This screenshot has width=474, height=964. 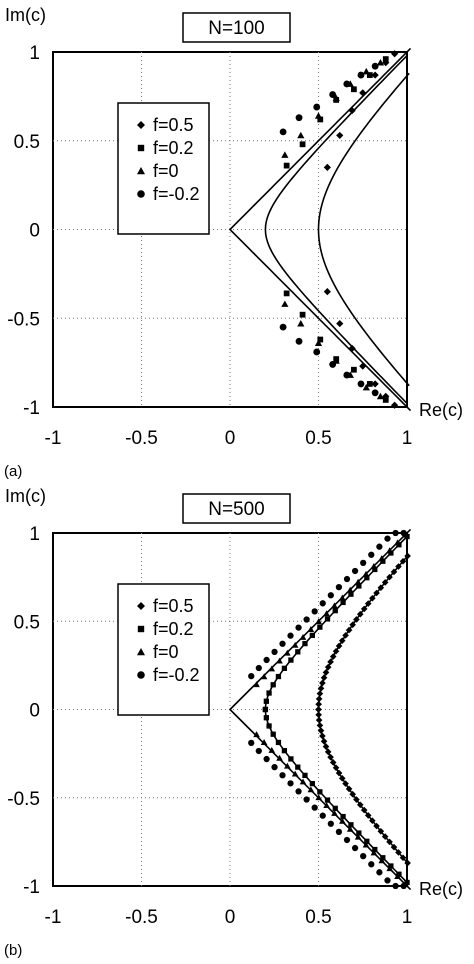 I want to click on x-tick-label: 1, so click(x=407, y=438).